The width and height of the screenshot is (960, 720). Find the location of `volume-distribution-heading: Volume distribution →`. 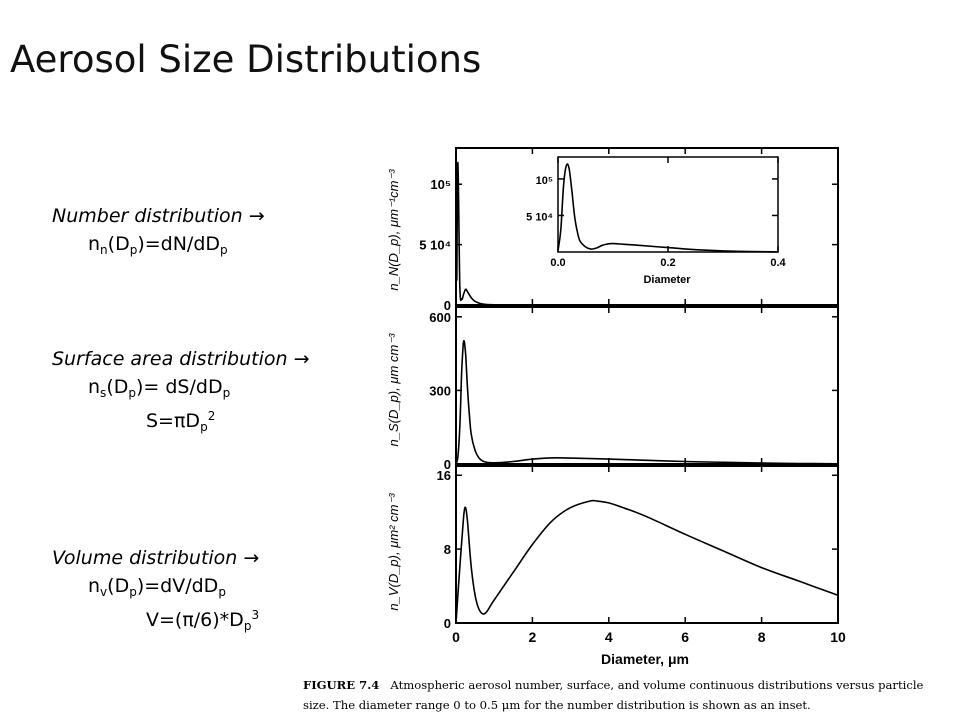

volume-distribution-heading: Volume distribution → is located at coordinates (155, 558).